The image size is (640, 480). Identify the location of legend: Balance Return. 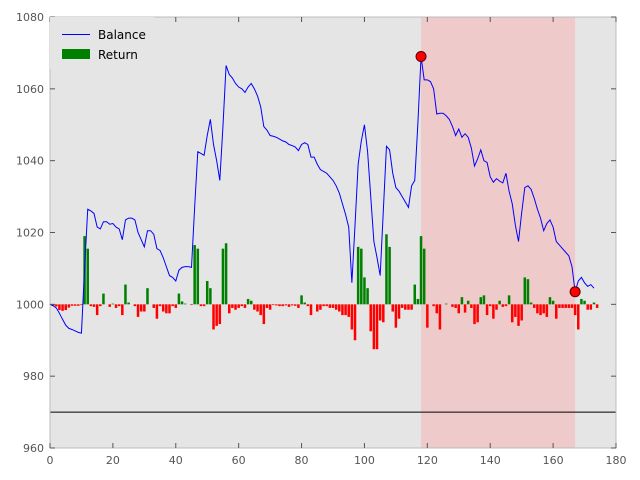
(102, 43).